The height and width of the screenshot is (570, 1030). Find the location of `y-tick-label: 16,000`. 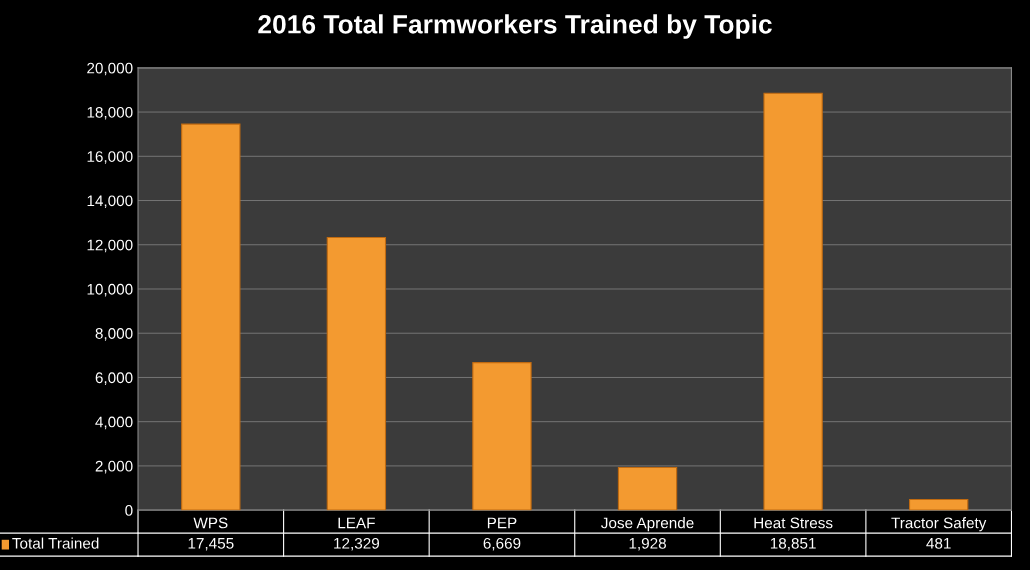

y-tick-label: 16,000 is located at coordinates (110, 157).